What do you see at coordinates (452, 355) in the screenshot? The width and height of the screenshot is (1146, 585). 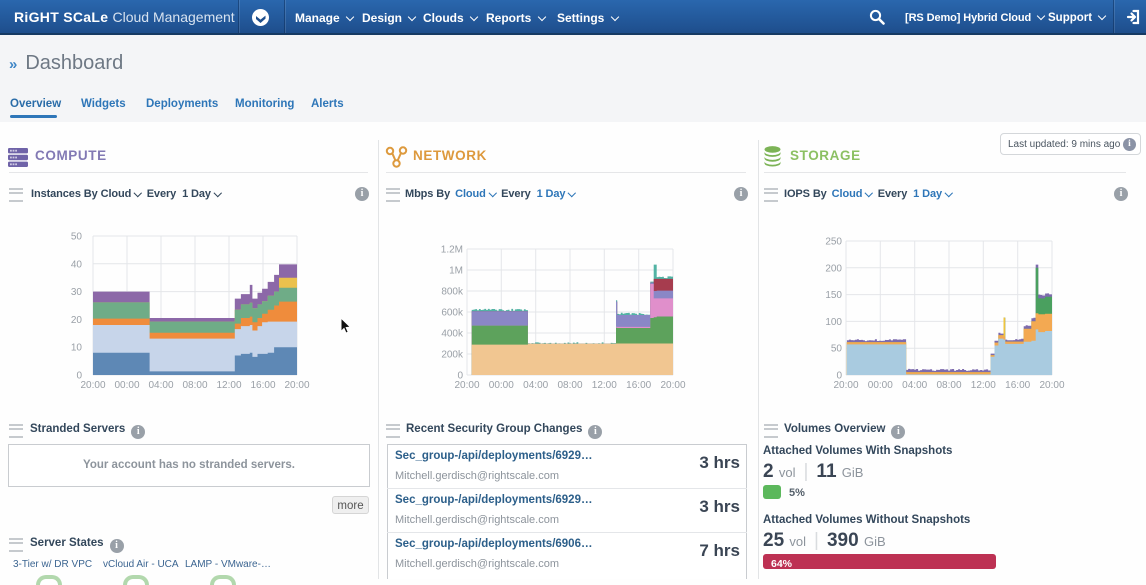 I see `svg-text: 200k` at bounding box center [452, 355].